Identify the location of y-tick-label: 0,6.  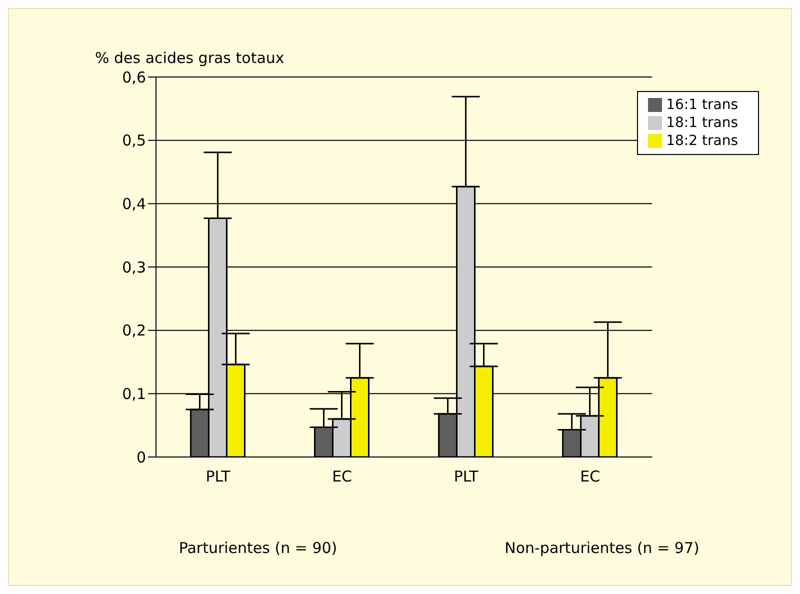
(134, 77).